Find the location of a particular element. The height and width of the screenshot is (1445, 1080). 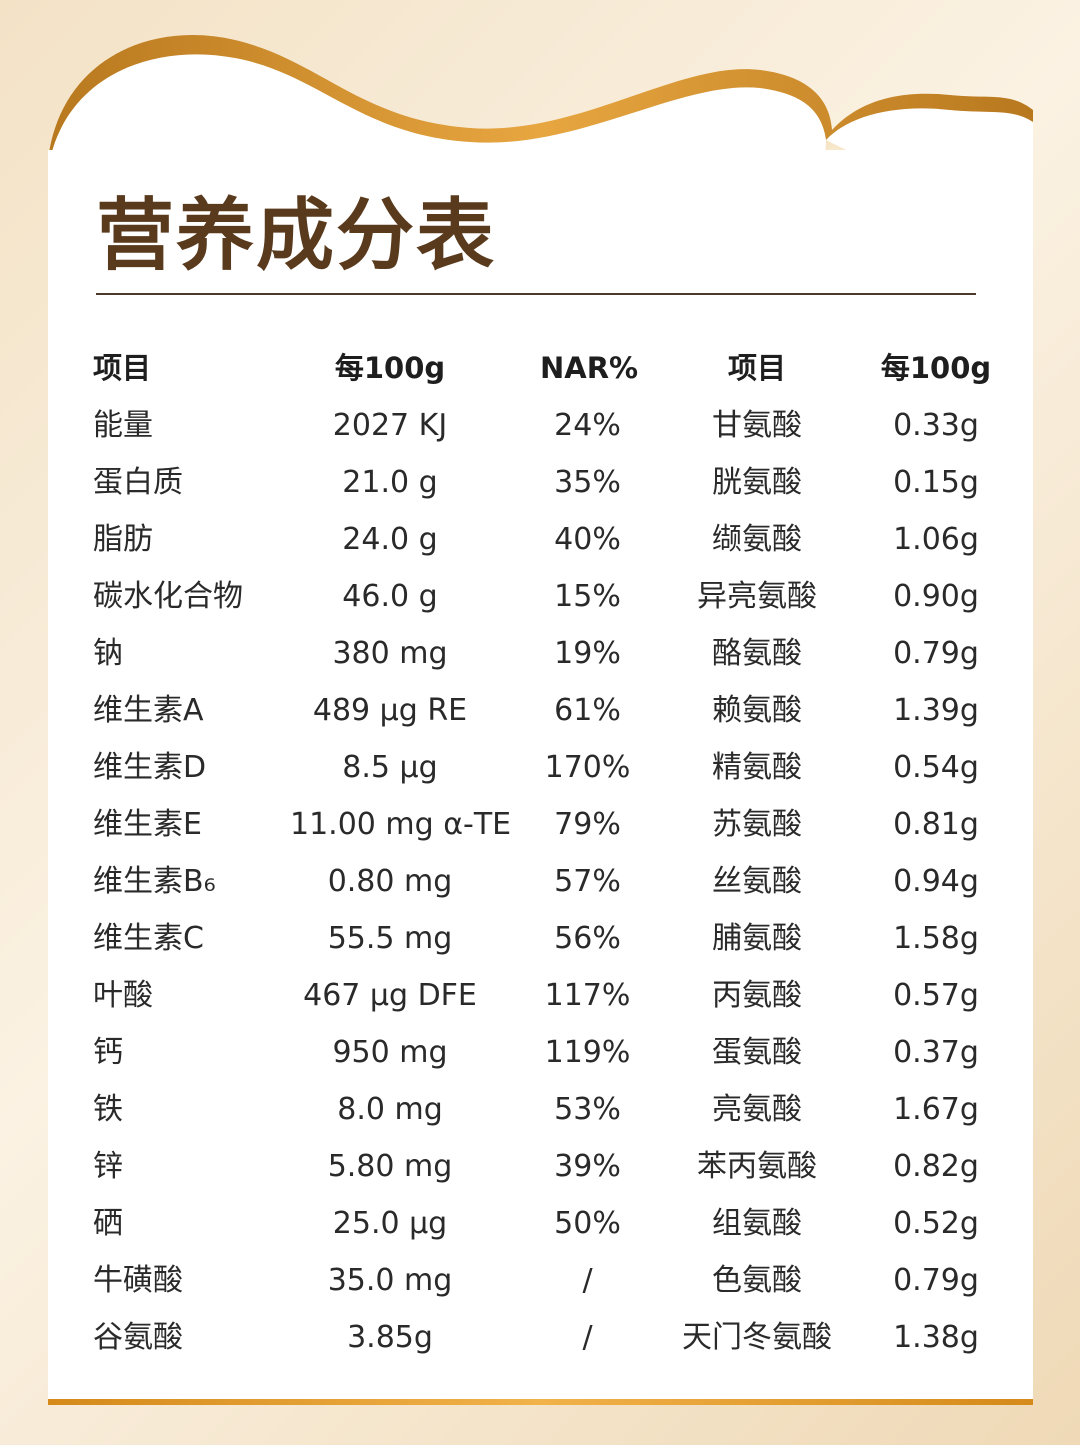

nutrient-name: 谷氨酸 is located at coordinates (138, 1337).